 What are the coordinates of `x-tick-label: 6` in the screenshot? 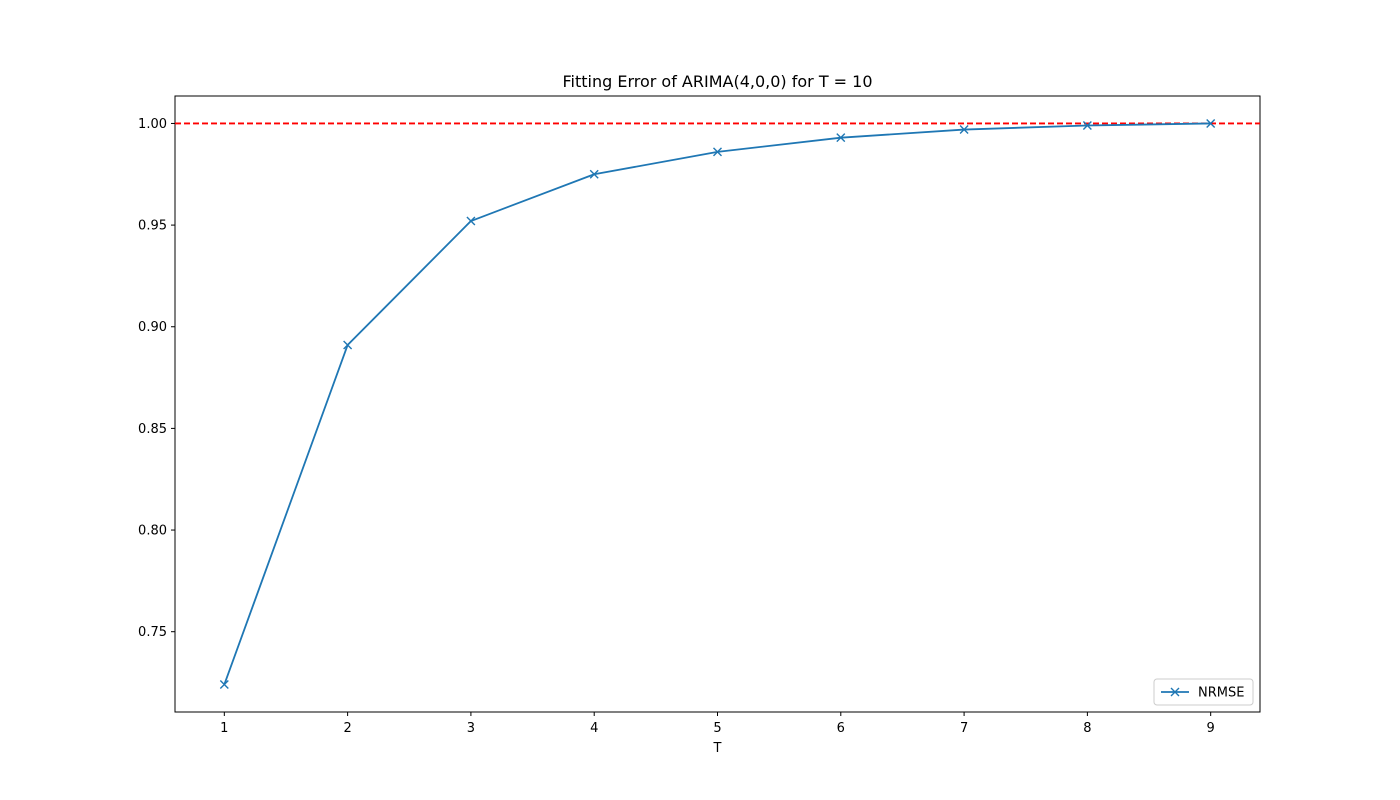 It's located at (841, 728).